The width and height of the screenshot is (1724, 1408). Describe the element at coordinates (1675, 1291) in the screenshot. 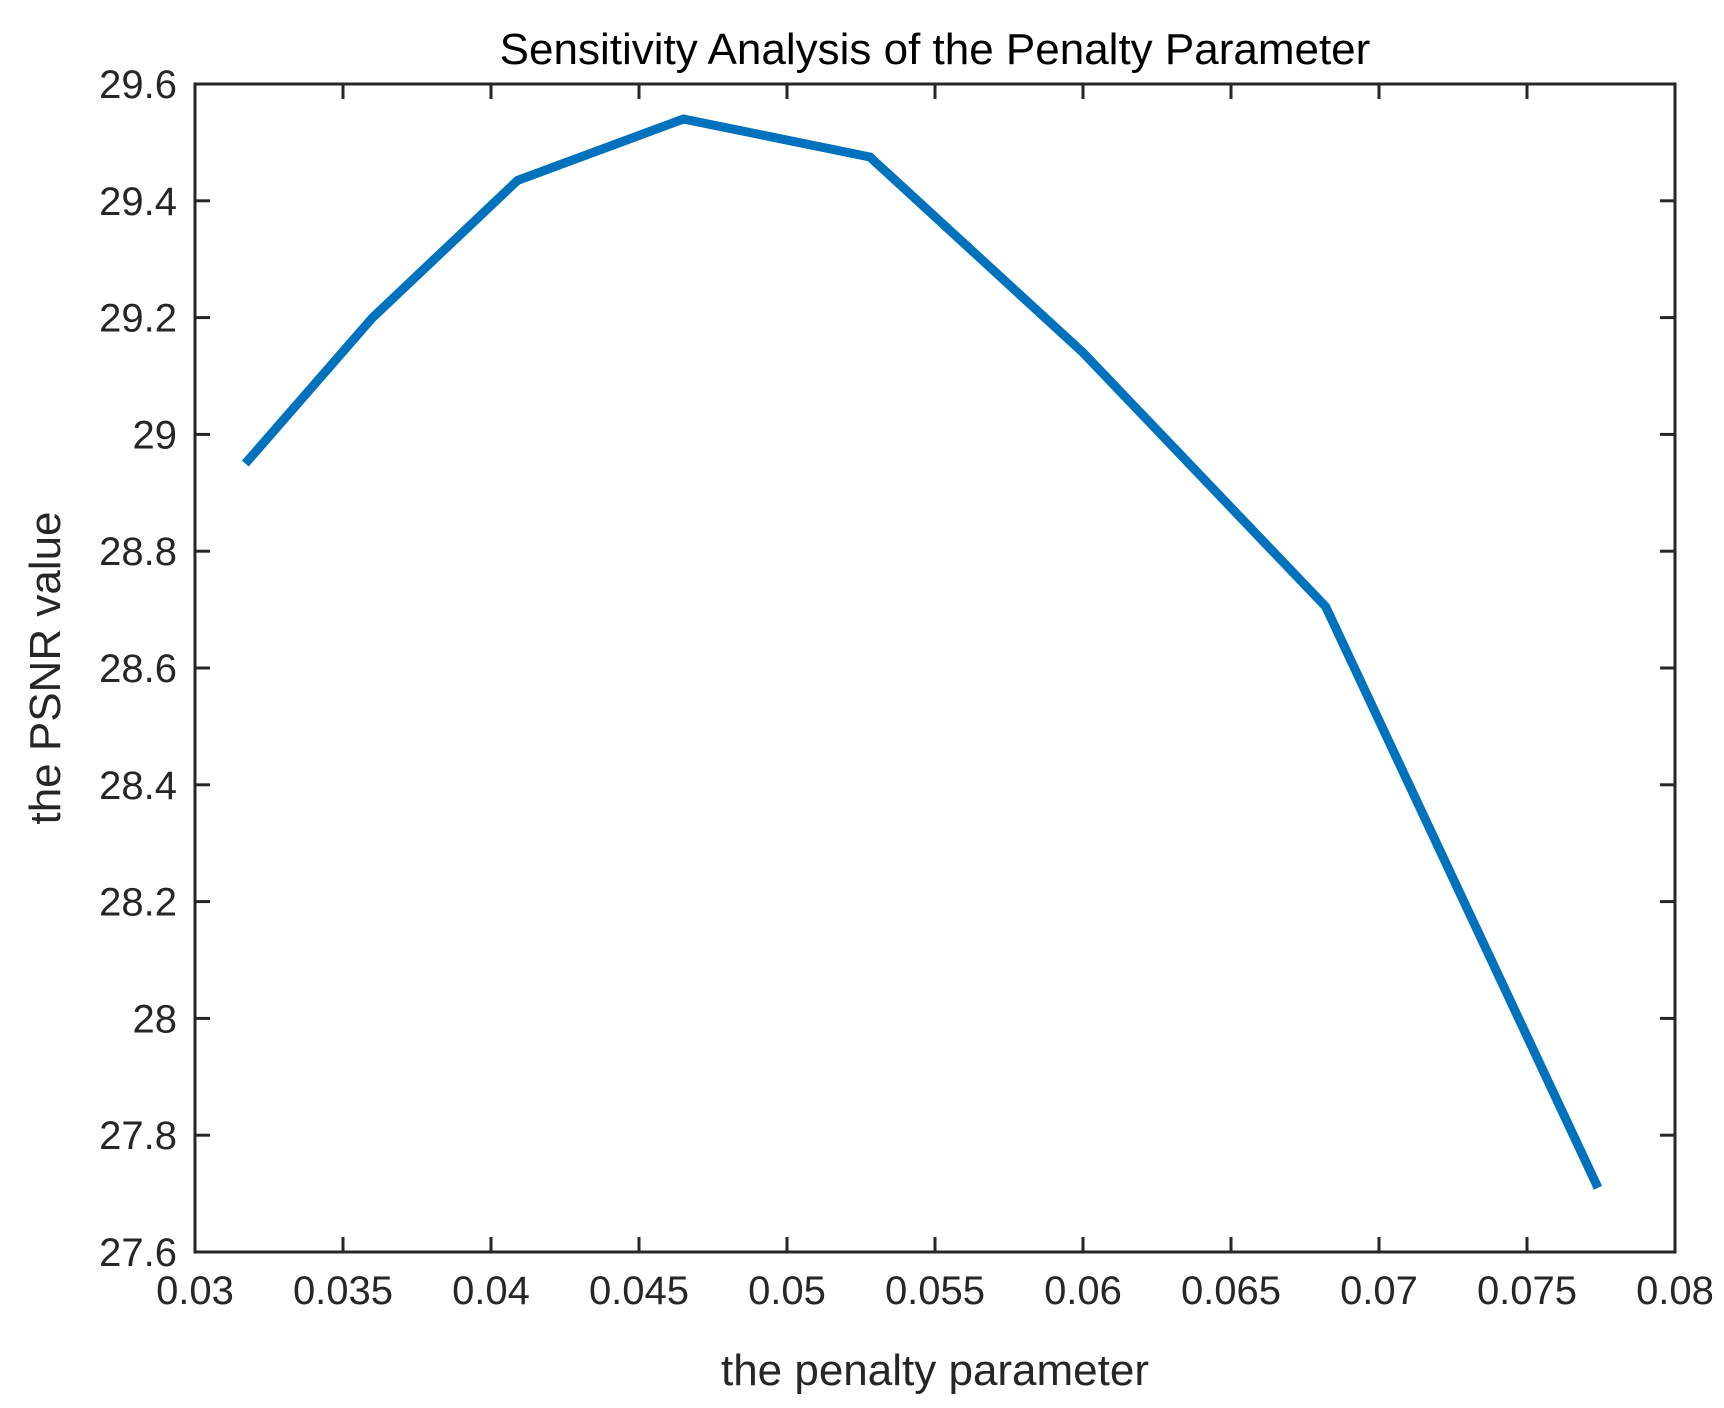

I see `x-tick-label: 0.08` at that location.